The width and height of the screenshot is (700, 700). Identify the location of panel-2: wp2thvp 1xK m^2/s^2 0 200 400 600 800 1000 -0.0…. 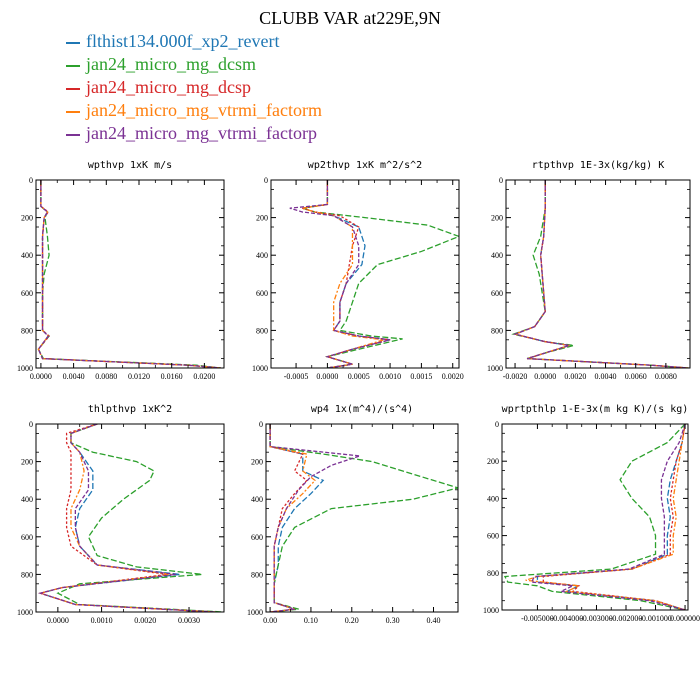
(358, 270).